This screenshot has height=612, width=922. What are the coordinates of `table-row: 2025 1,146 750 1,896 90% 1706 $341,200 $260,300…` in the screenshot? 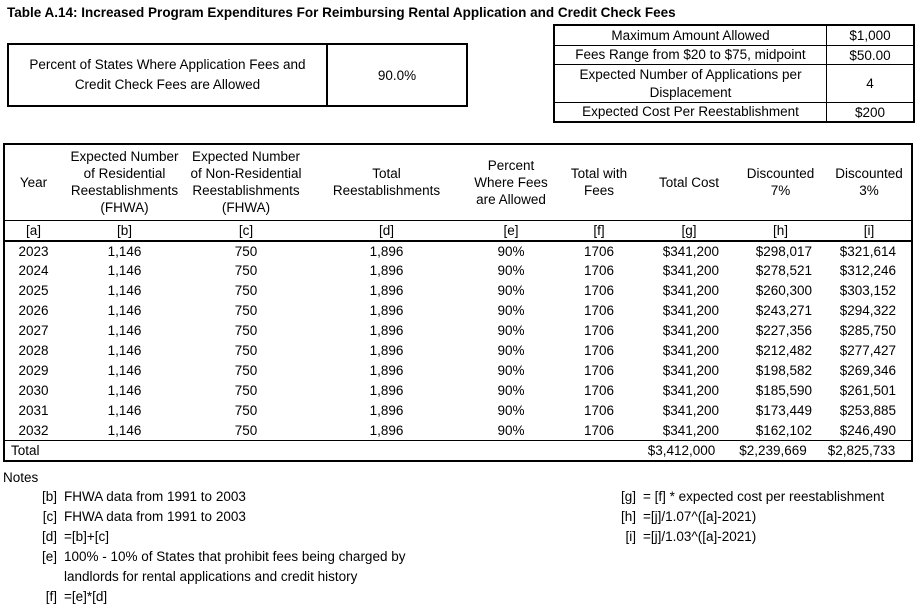 It's located at (458, 291).